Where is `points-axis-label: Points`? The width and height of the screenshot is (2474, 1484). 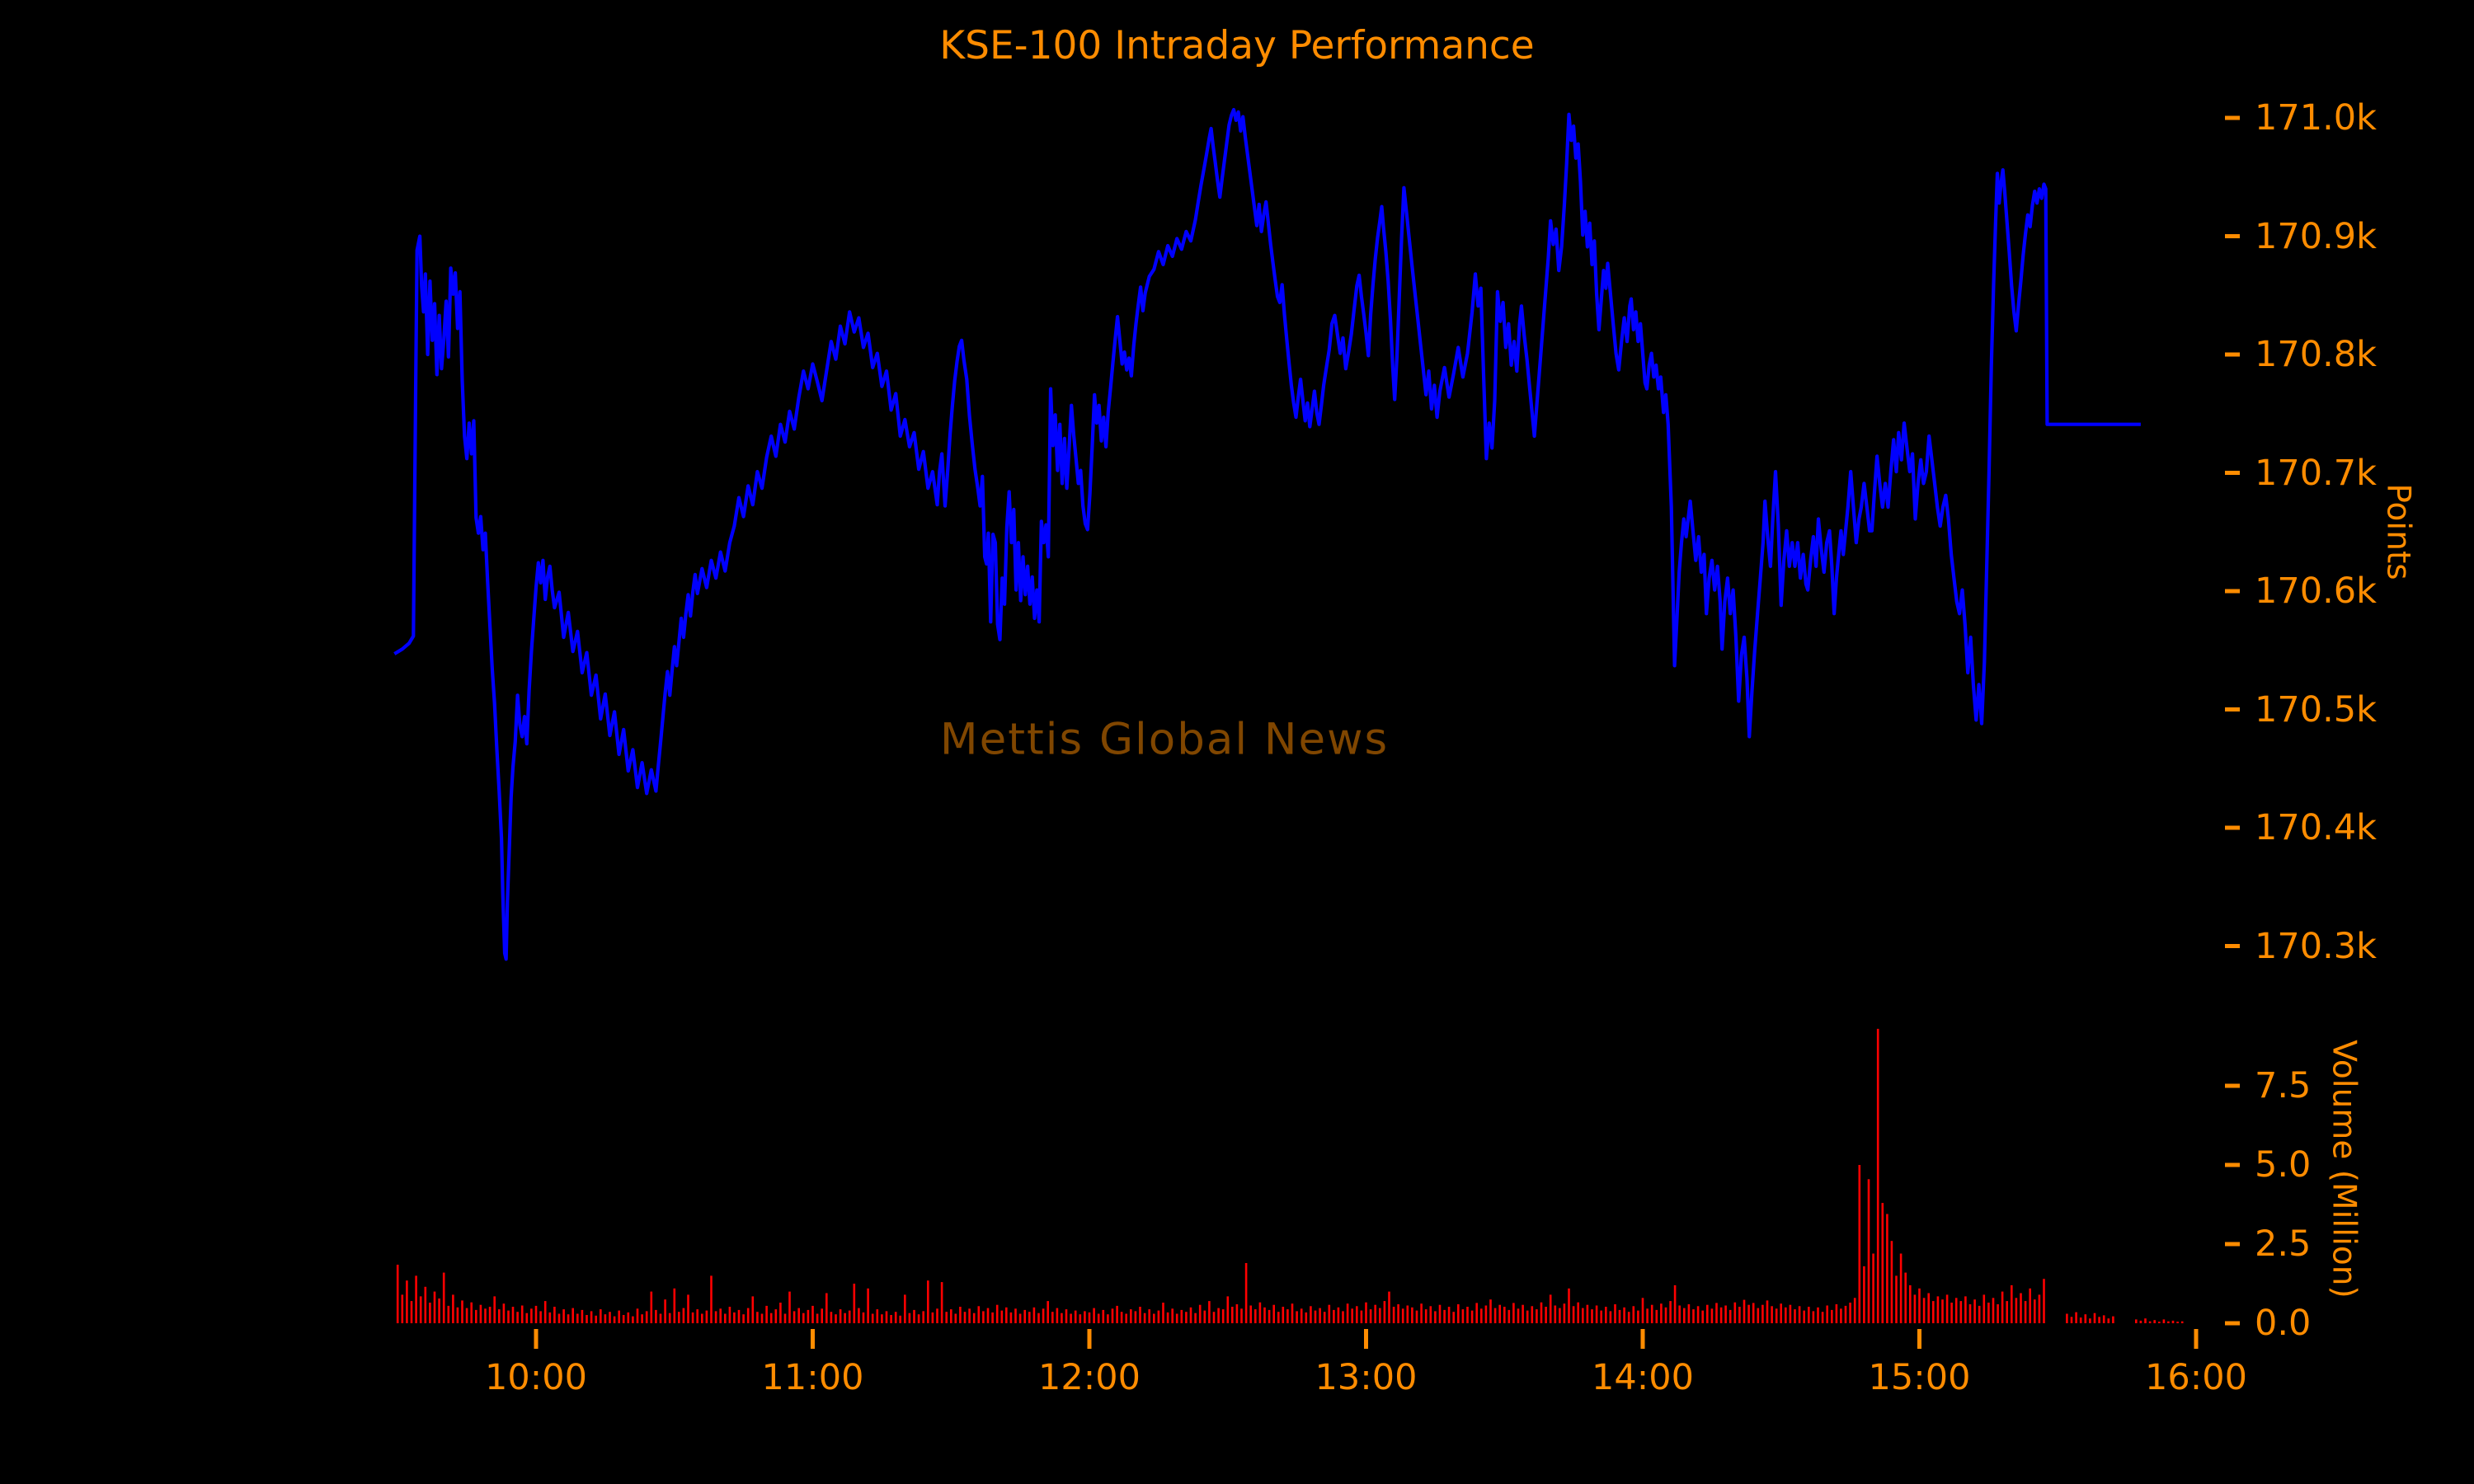
points-axis-label: Points is located at coordinates (2398, 531).